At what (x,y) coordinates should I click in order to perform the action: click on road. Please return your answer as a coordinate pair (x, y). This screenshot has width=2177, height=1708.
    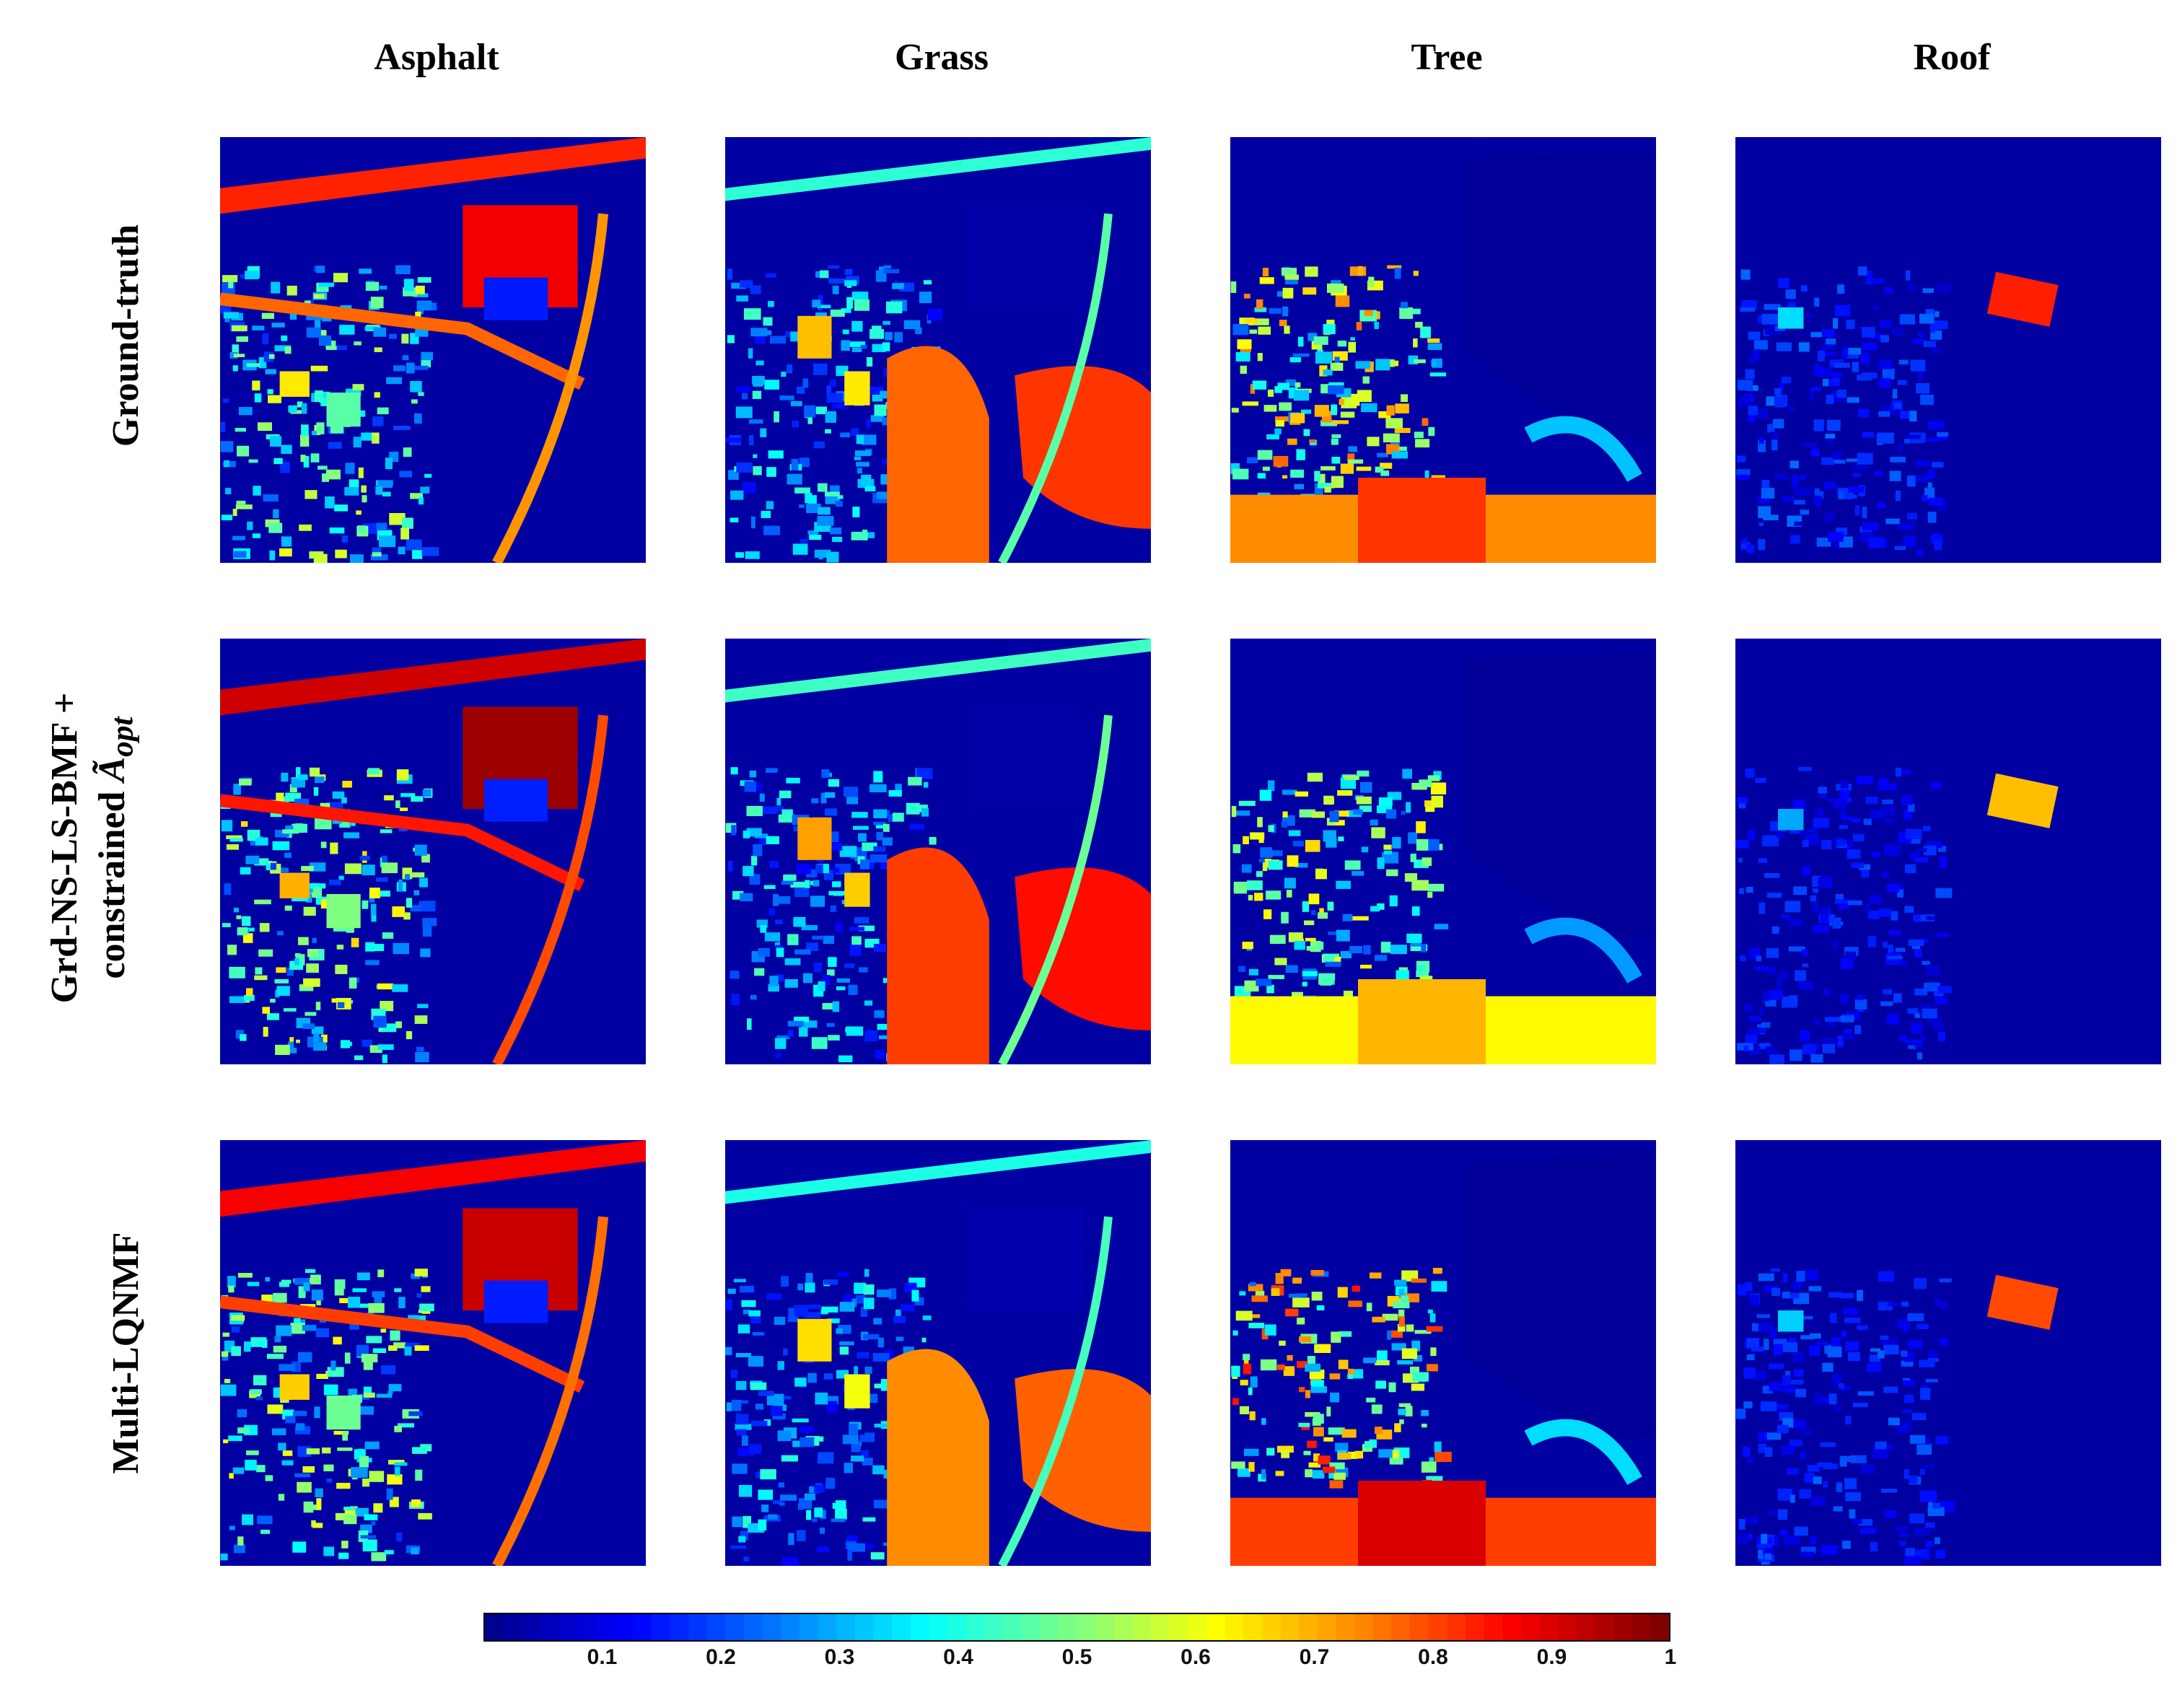
    Looking at the image, I should click on (402, 341).